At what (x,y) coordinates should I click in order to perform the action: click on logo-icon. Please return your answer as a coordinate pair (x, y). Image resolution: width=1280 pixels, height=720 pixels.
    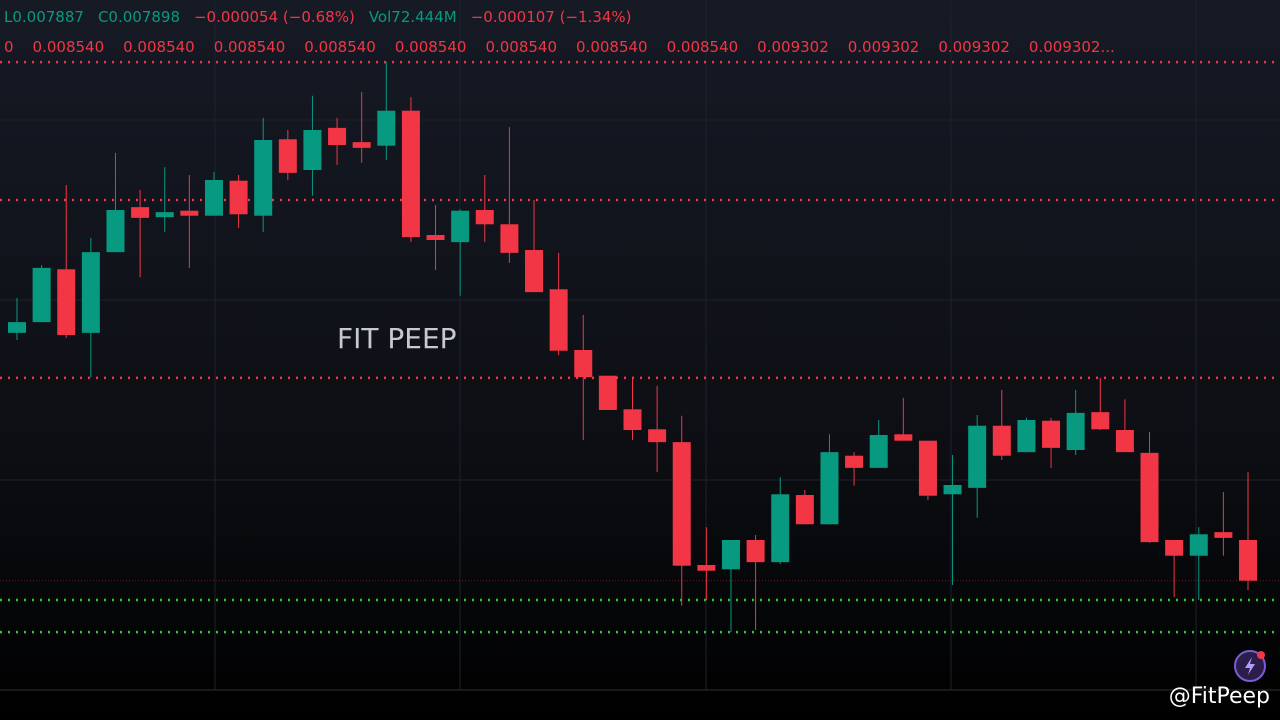
    Looking at the image, I should click on (1250, 666).